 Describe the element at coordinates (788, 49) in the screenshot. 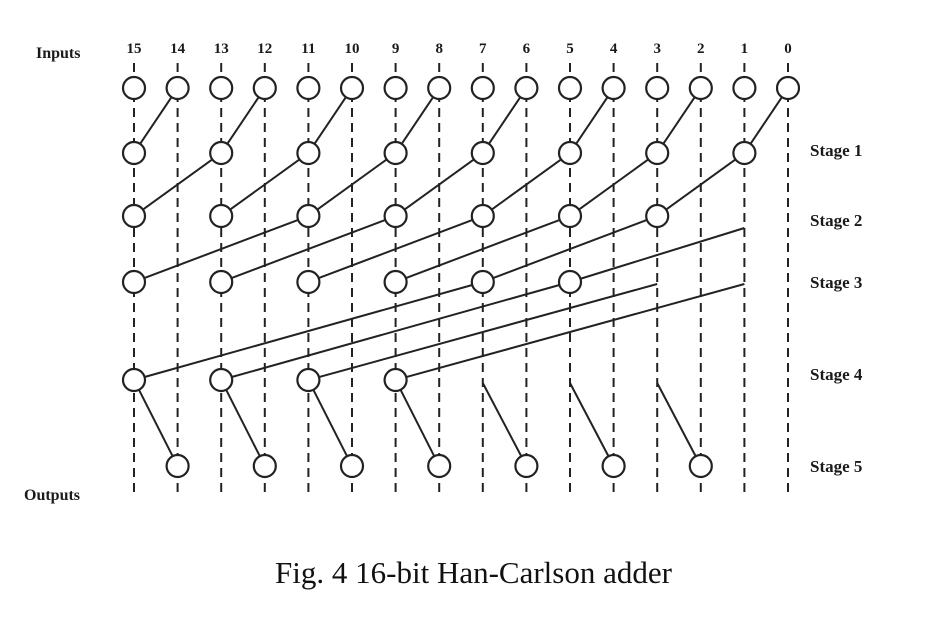

I see `bit-label-0: 0` at that location.